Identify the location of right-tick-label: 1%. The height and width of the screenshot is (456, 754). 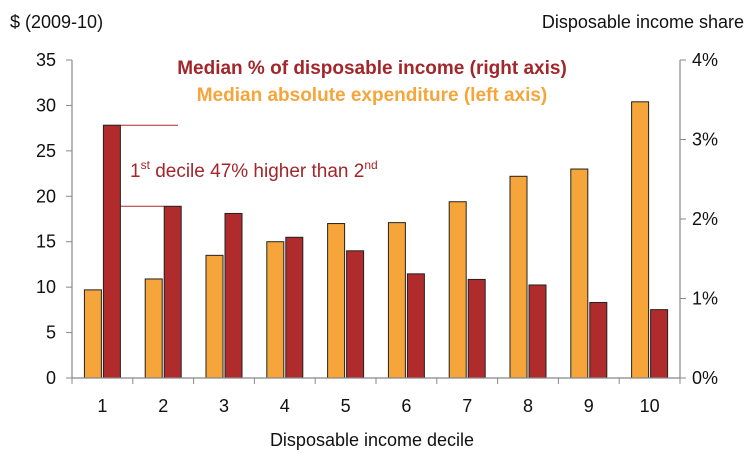
(705, 299).